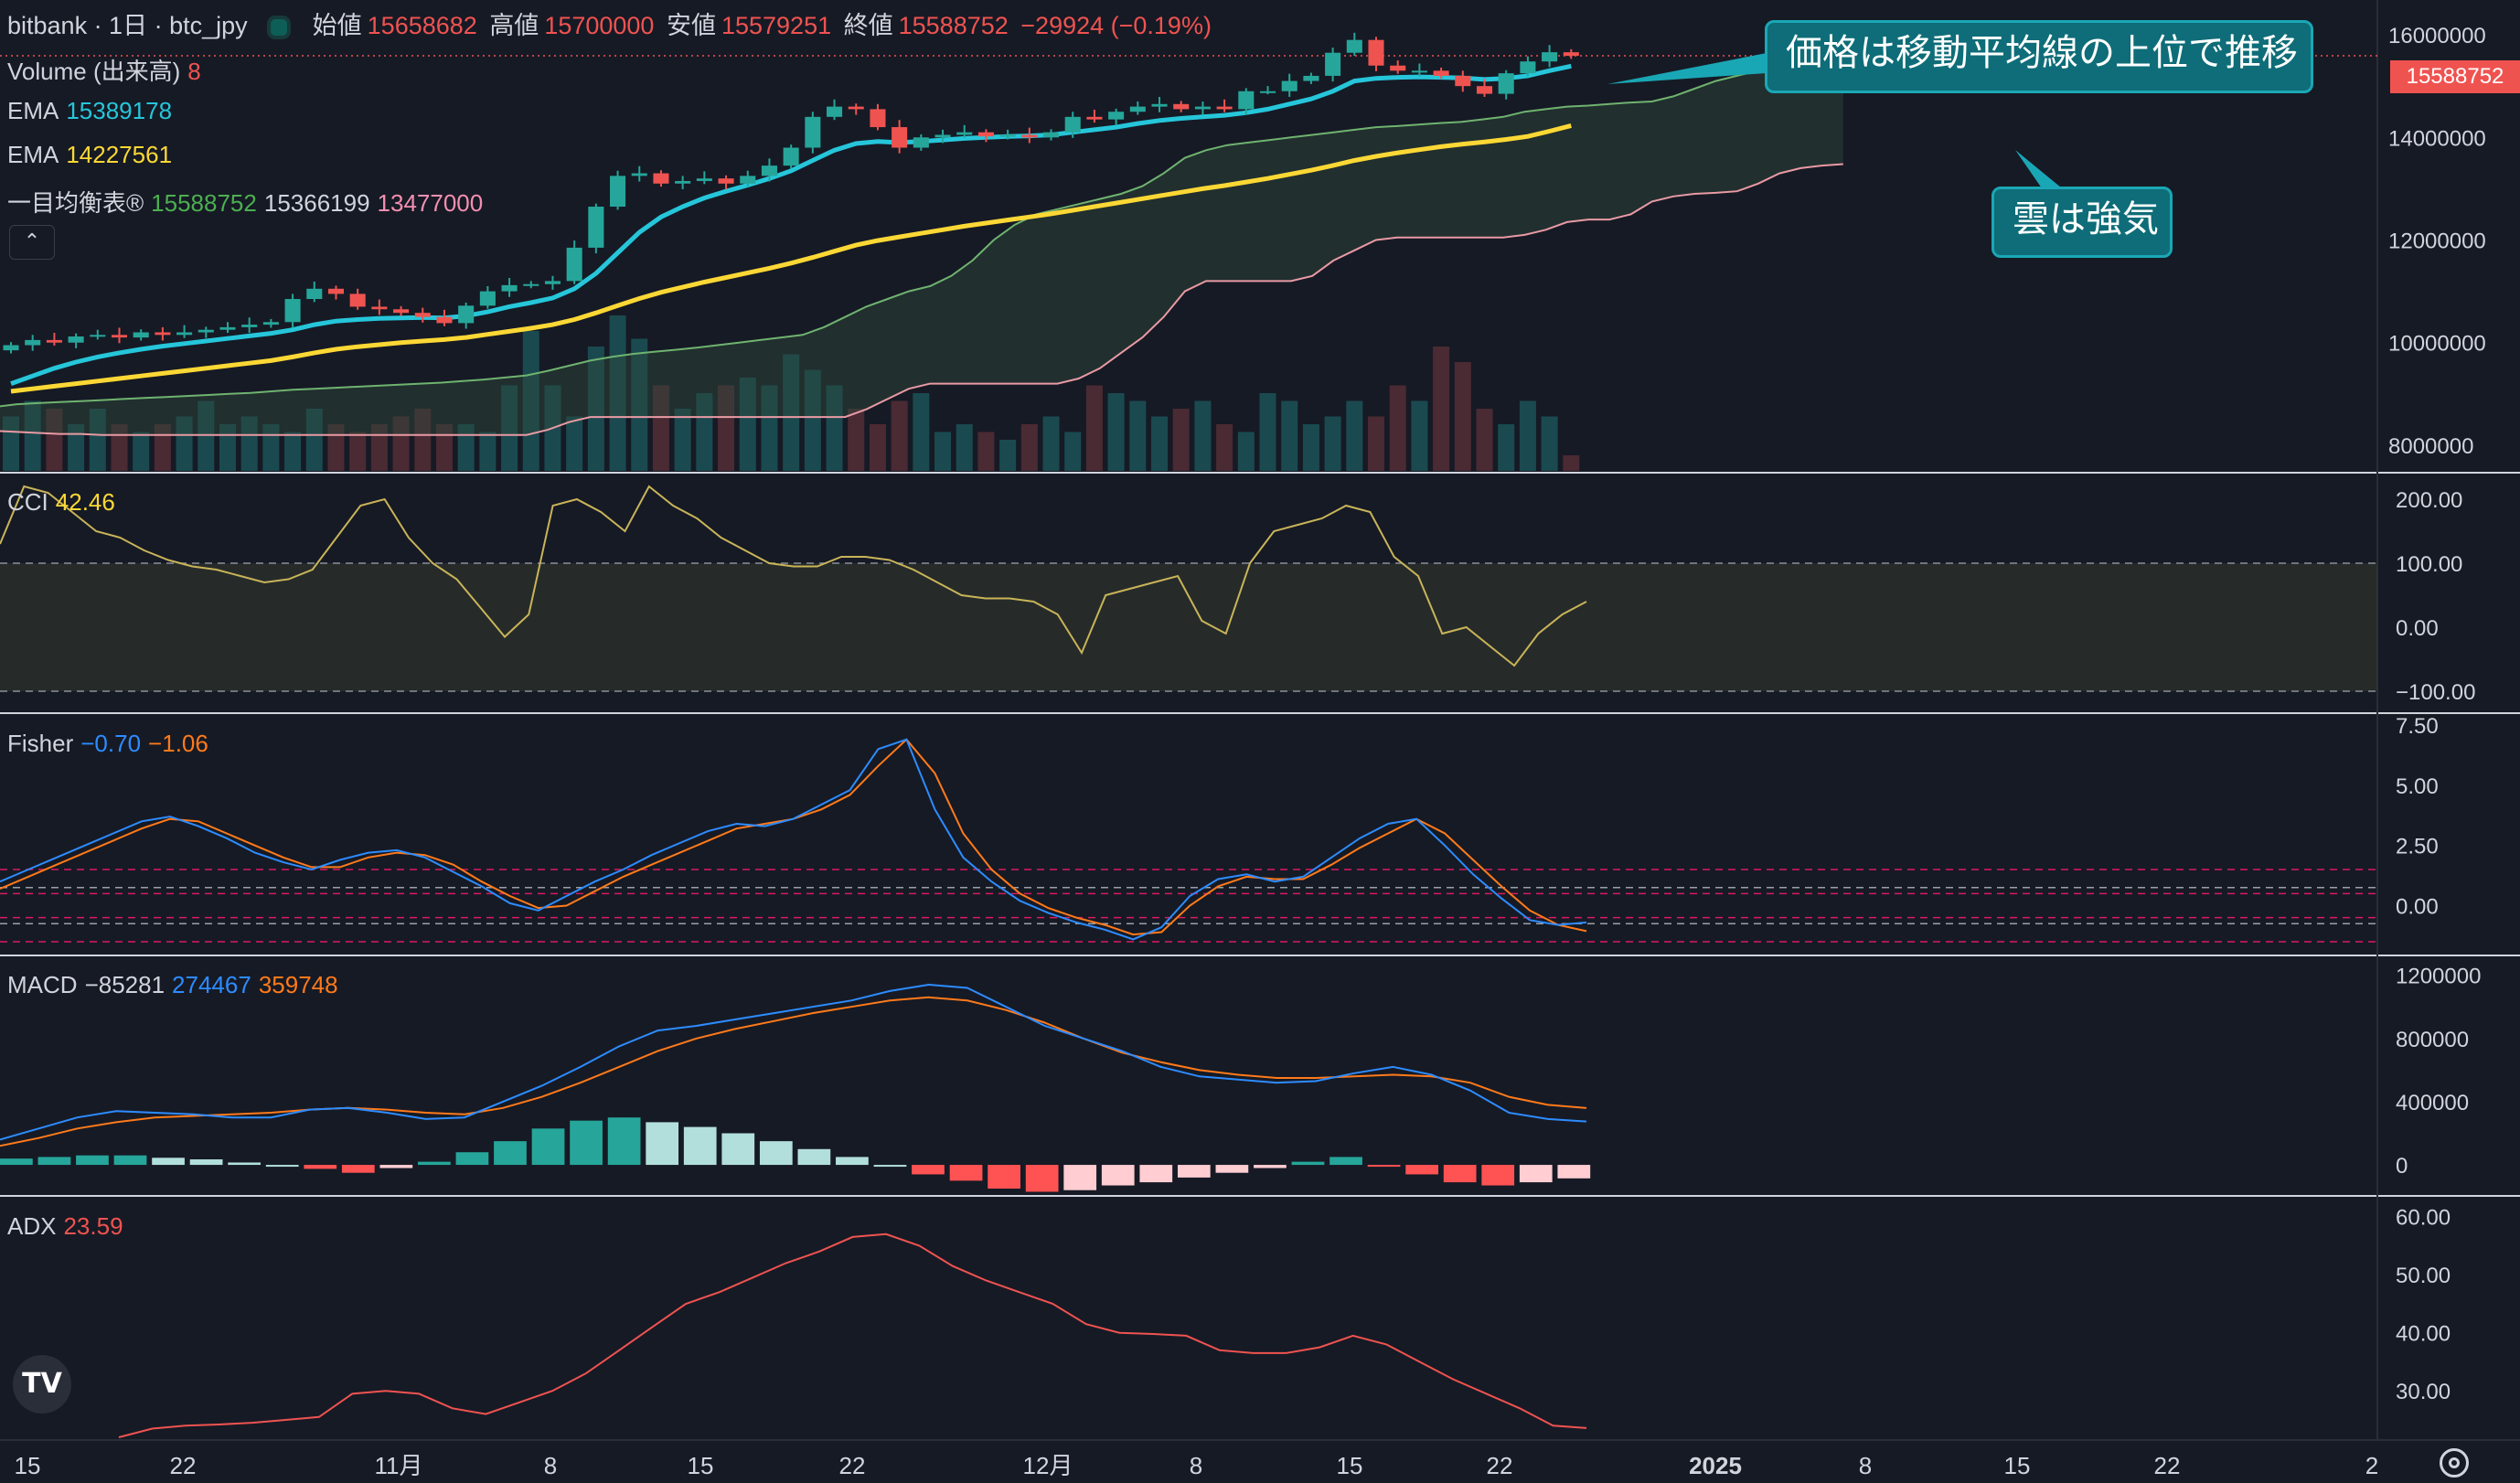 This screenshot has height=1483, width=2520. Describe the element at coordinates (776, 25) in the screenshot. I see `low-value: 15579251` at that location.